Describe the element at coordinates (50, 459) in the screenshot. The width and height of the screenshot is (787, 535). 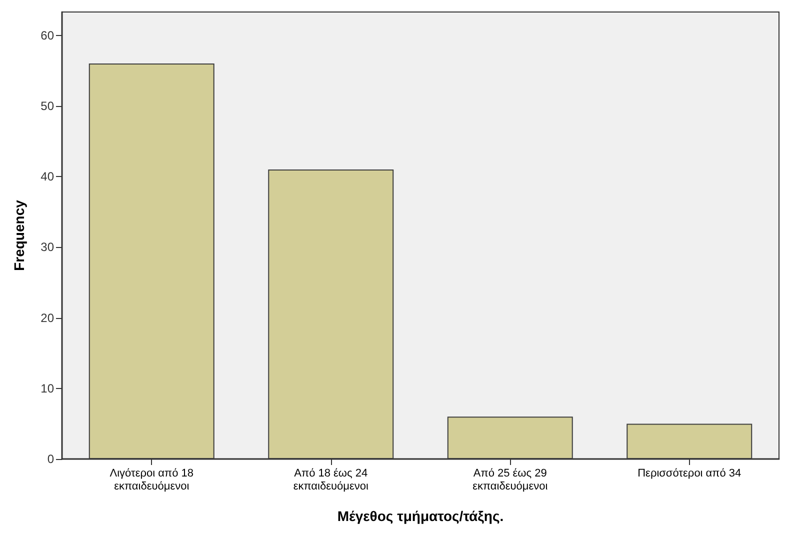
I see `y-tick-label: 0` at that location.